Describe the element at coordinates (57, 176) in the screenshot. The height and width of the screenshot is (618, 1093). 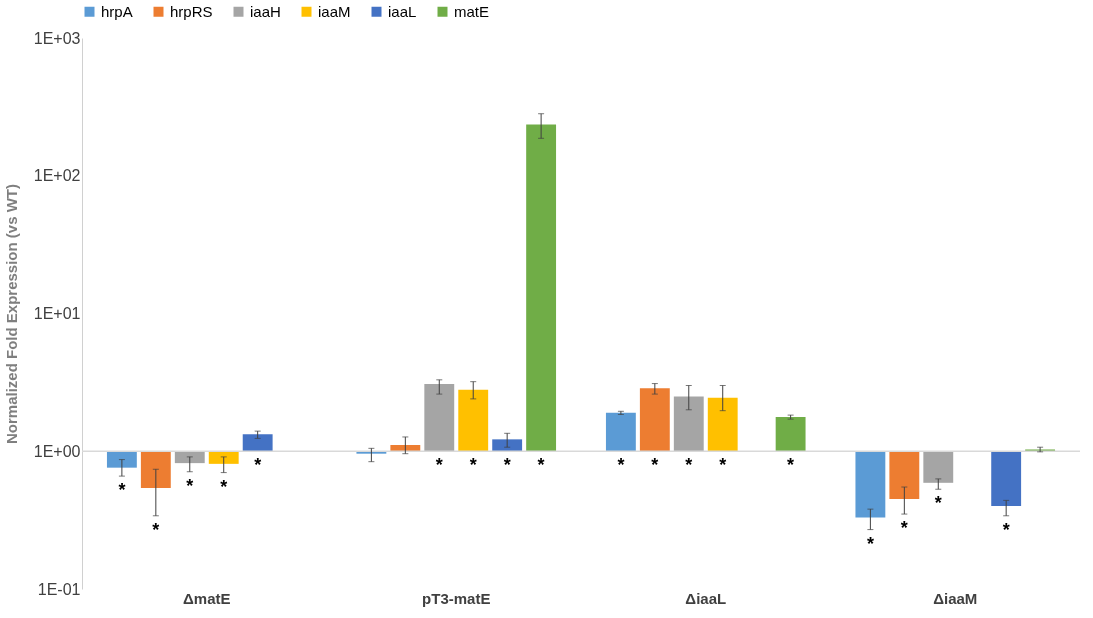
I see `y-tick-label: 1E+02` at that location.